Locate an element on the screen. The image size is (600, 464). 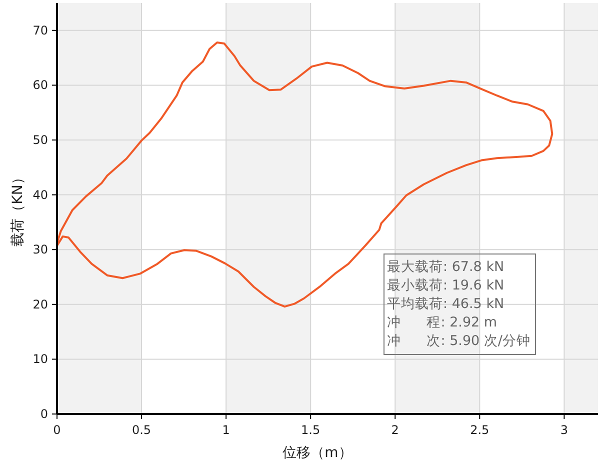
annotation: 最小载荷: 19.6 kN is located at coordinates (445, 286).